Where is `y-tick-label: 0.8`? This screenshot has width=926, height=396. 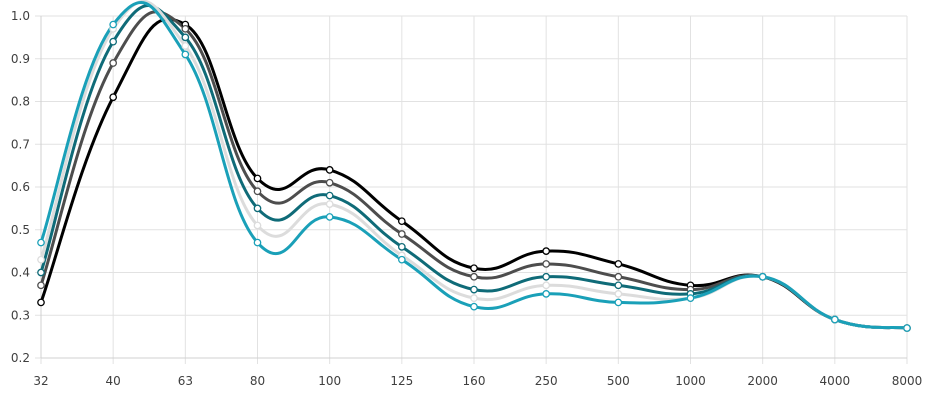 y-tick-label: 0.8 is located at coordinates (20, 102).